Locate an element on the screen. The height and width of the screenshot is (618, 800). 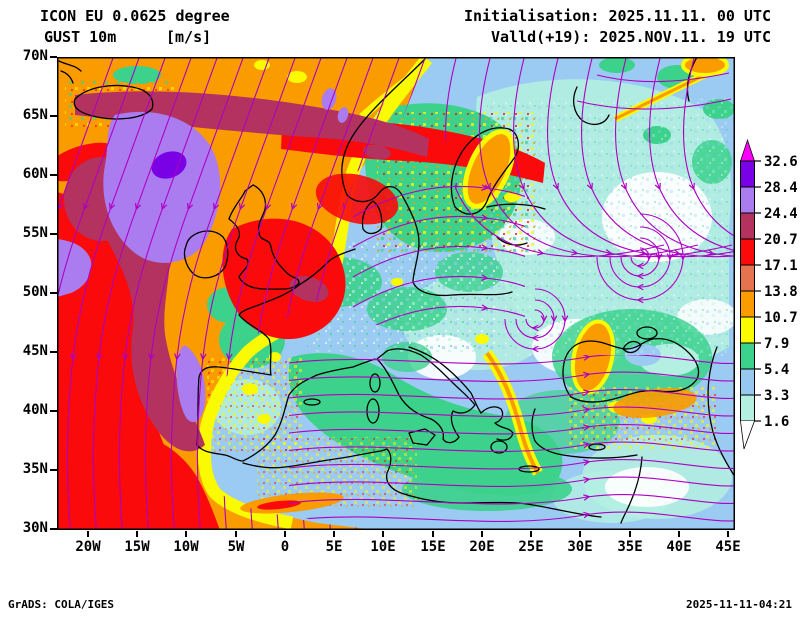
lon-tick-label: 35E is located at coordinates (630, 547).